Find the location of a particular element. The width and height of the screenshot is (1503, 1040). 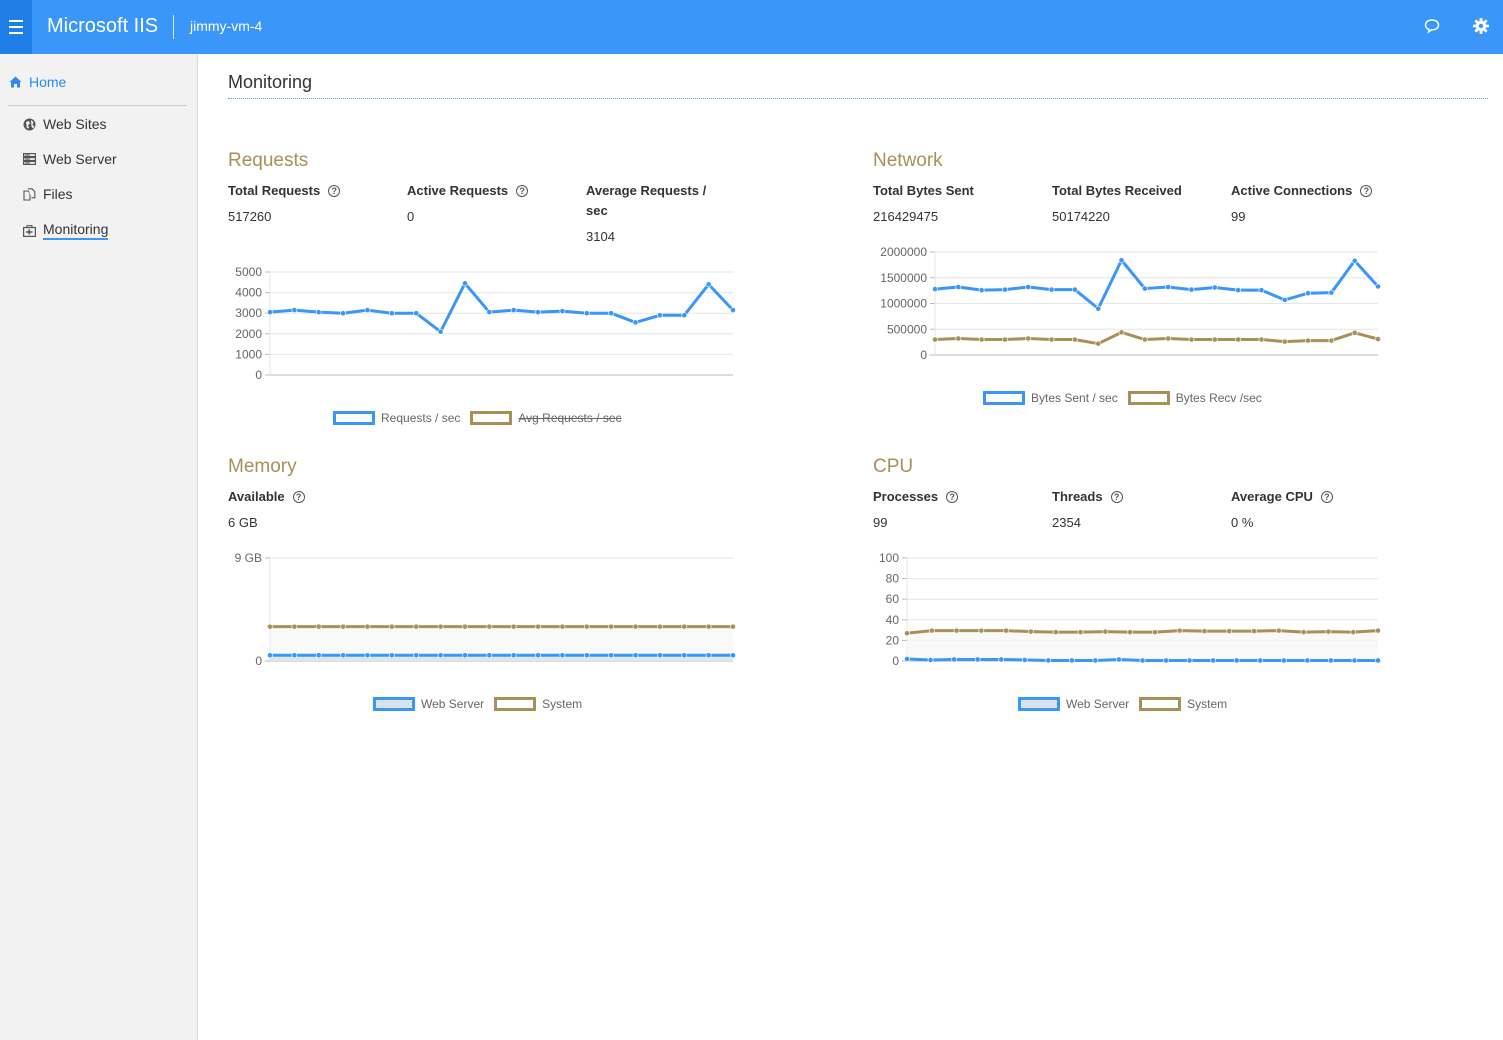

stat-label-text: Active Requests is located at coordinates (458, 190).